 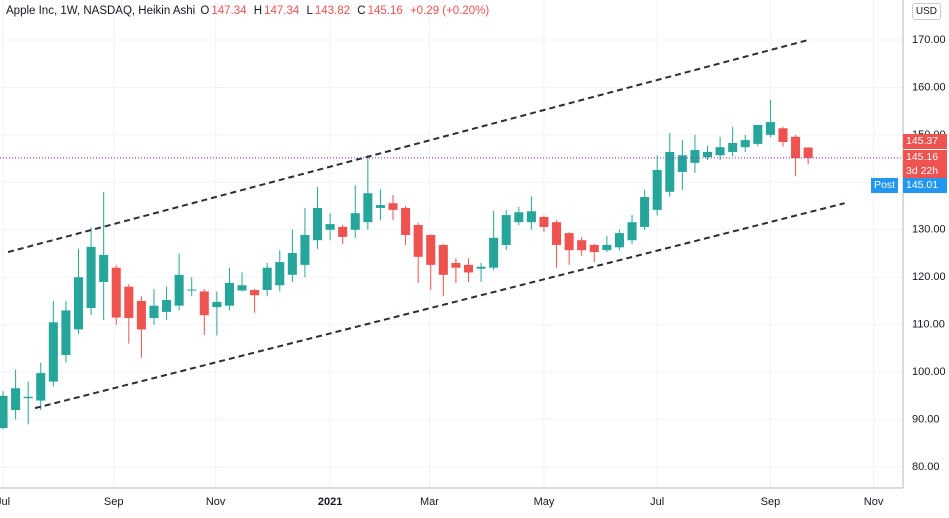 I want to click on ohlc-high: H 147.34, so click(x=278, y=11).